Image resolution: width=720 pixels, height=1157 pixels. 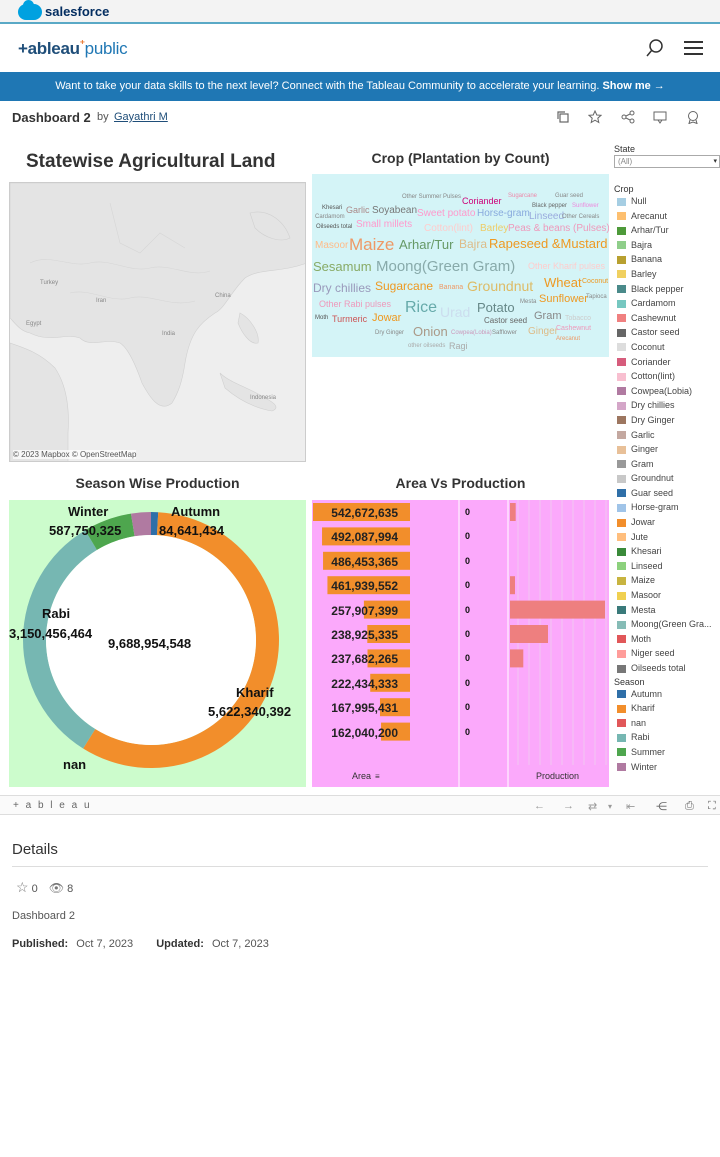 I want to click on word-cloud-term: Cowpea(Lobia), so click(x=471, y=333).